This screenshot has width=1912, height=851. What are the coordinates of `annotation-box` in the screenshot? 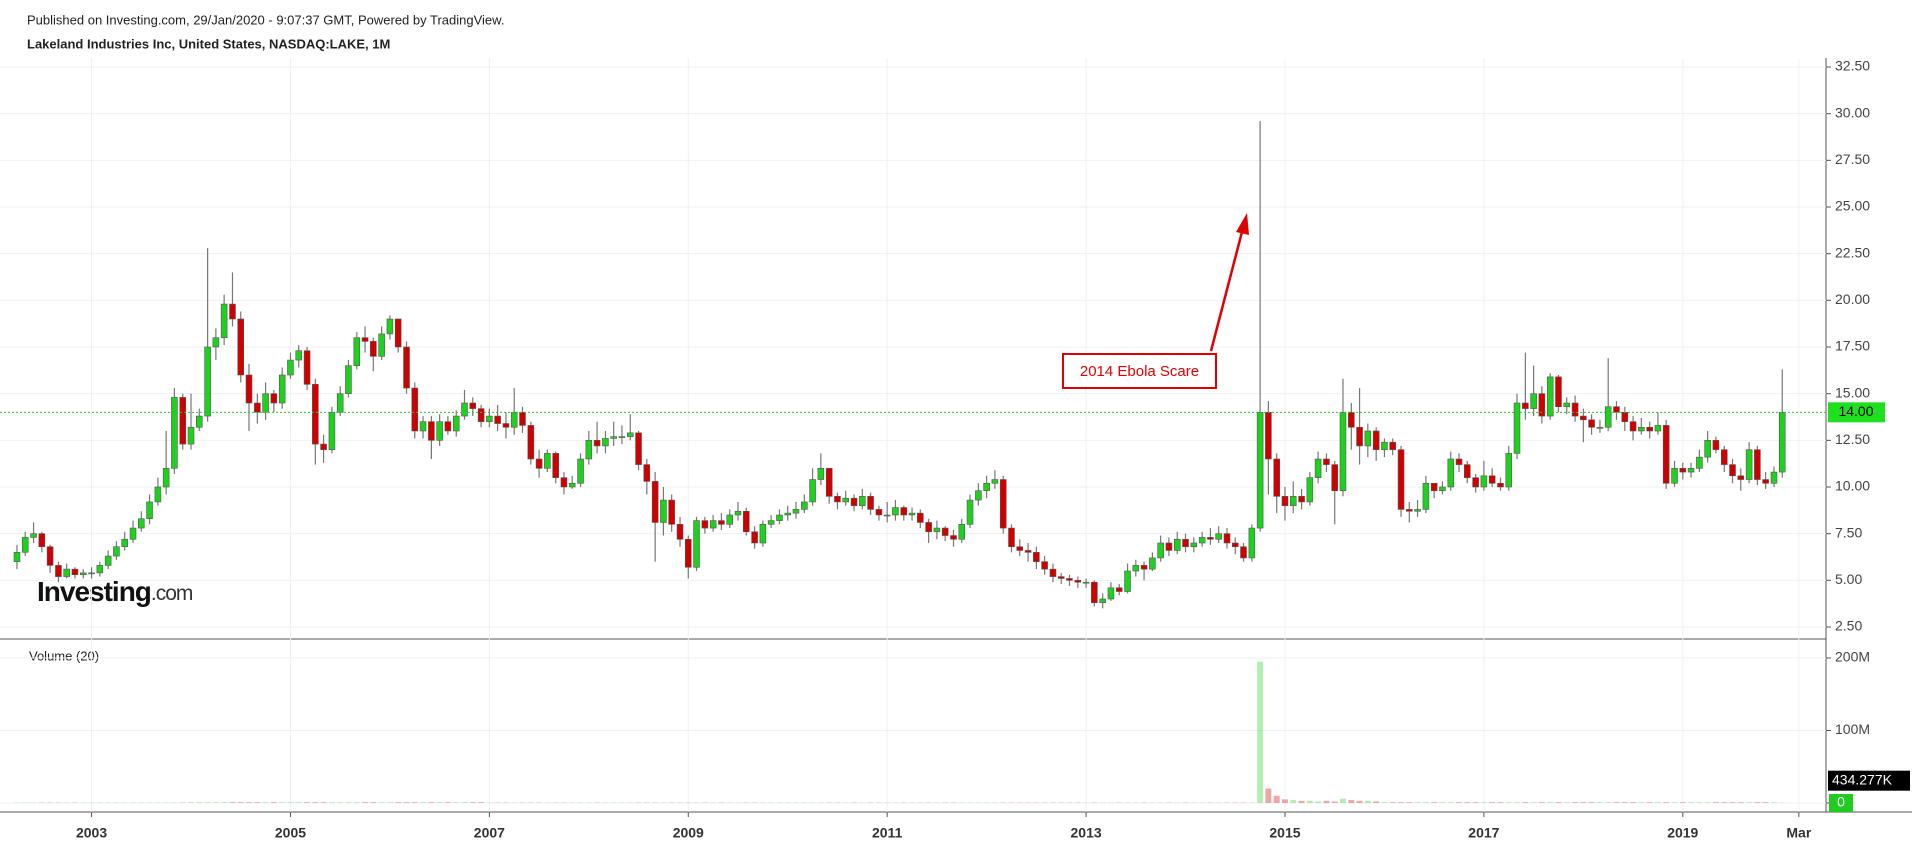 It's located at (1139, 371).